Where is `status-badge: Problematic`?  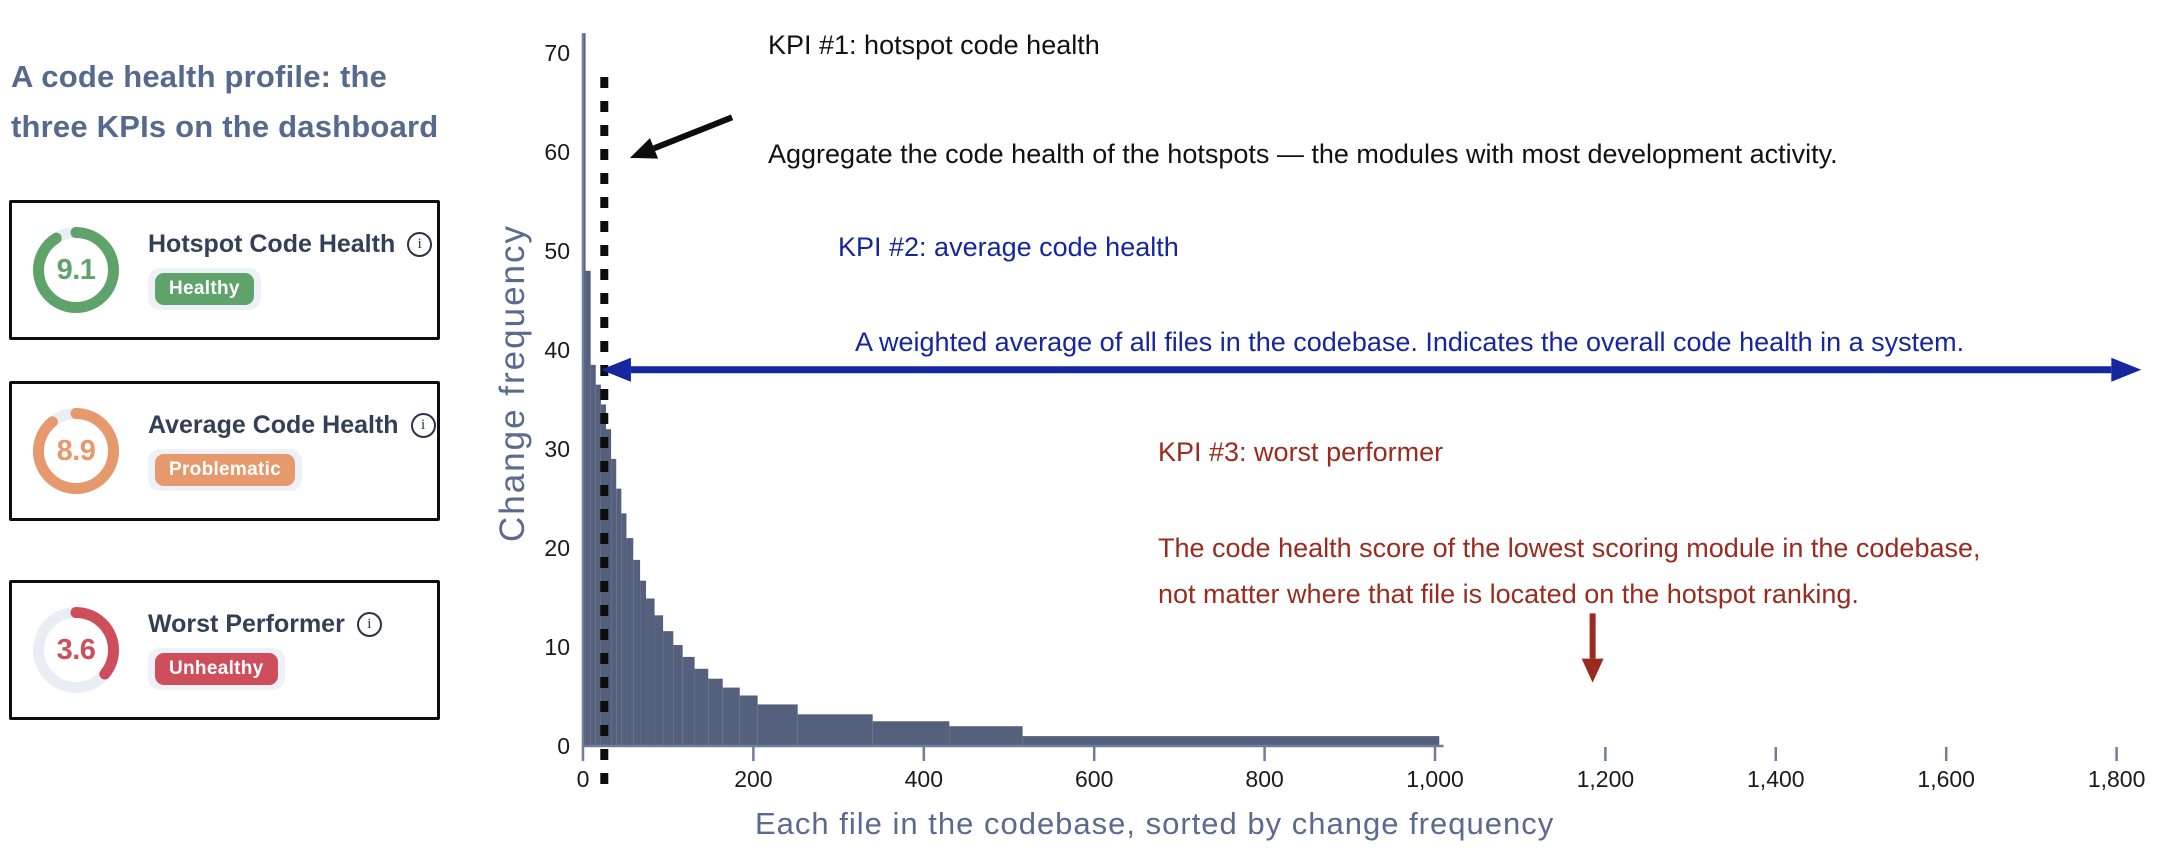
status-badge: Problematic is located at coordinates (225, 470).